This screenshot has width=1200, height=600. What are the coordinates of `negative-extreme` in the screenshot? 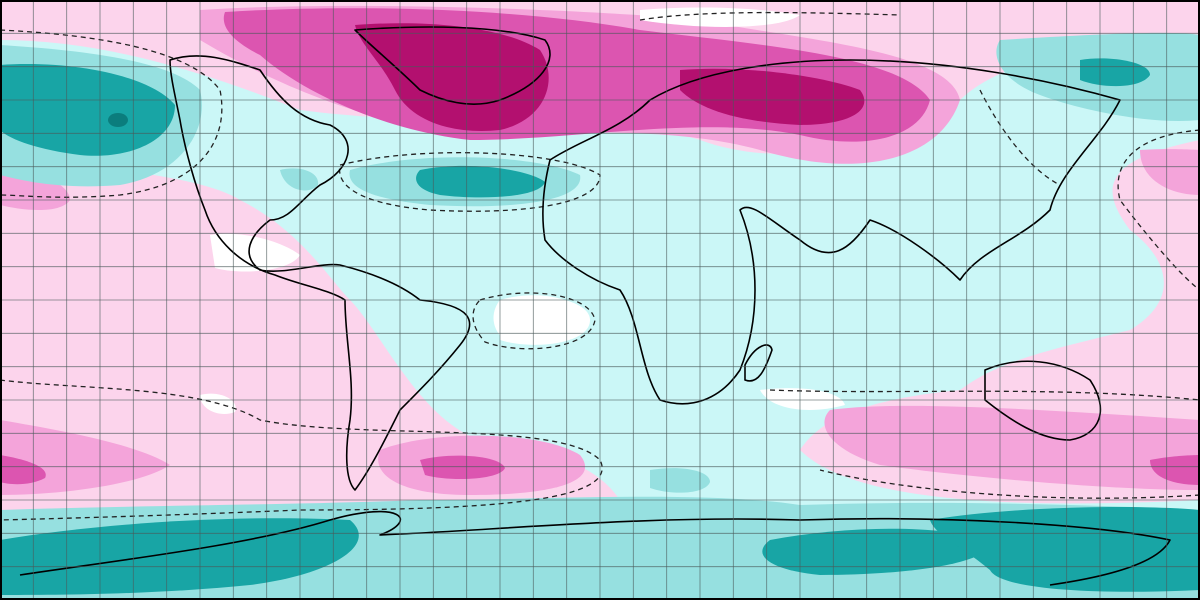 It's located at (118, 120).